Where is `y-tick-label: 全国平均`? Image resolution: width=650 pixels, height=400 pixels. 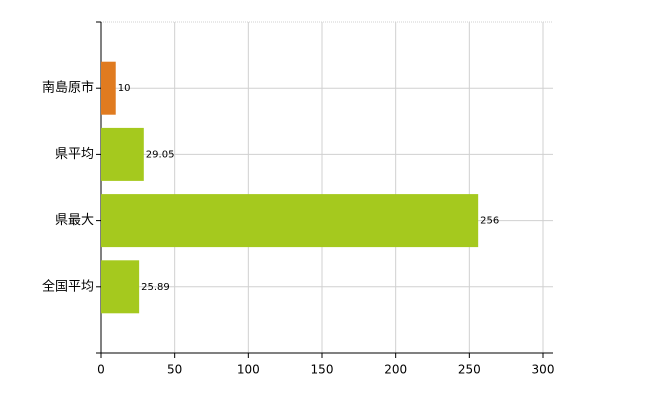 y-tick-label: 全国平均 is located at coordinates (68, 286).